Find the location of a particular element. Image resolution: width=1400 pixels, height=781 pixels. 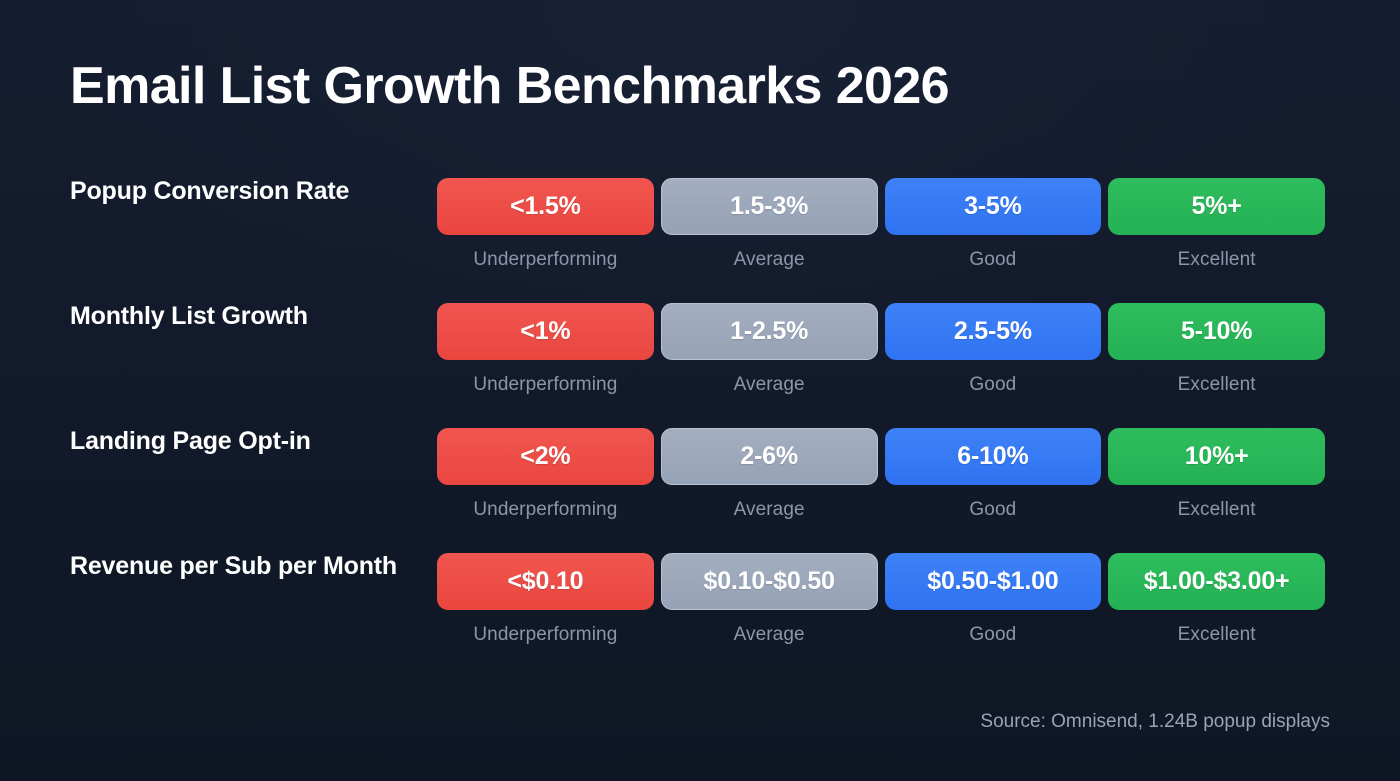

band-good: 3-5% Good is located at coordinates (993, 224).